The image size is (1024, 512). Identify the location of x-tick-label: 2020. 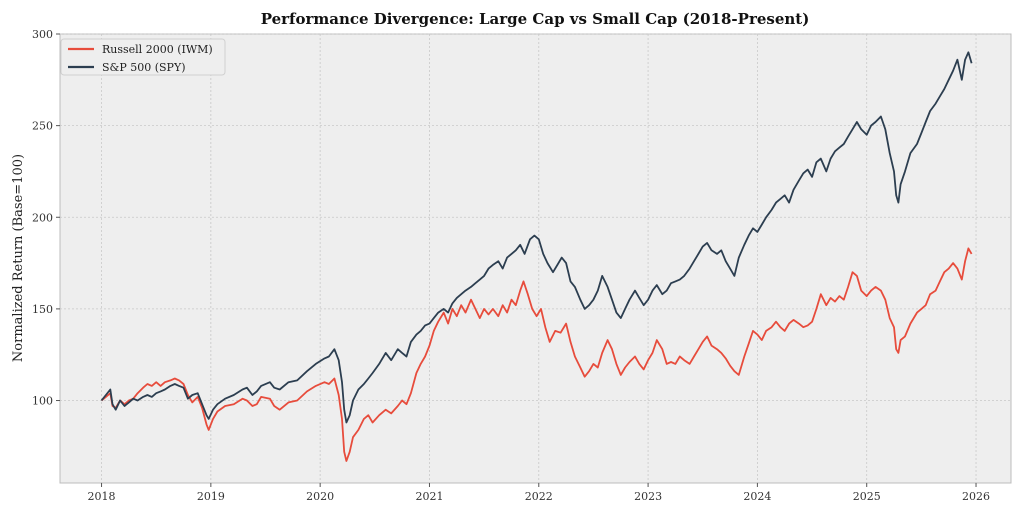
(320, 496).